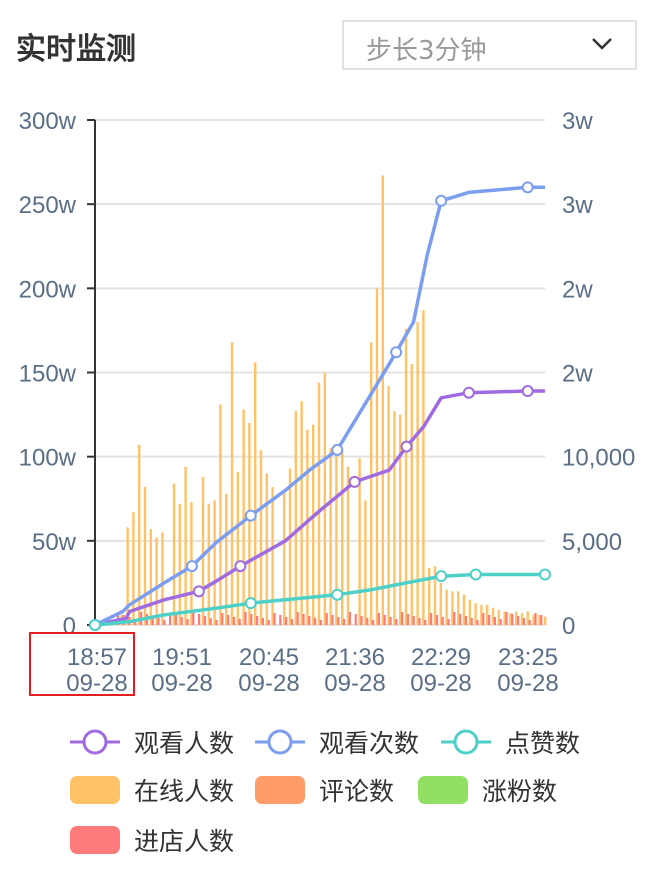  Describe the element at coordinates (97, 657) in the screenshot. I see `x-tick-time: 18:57` at that location.